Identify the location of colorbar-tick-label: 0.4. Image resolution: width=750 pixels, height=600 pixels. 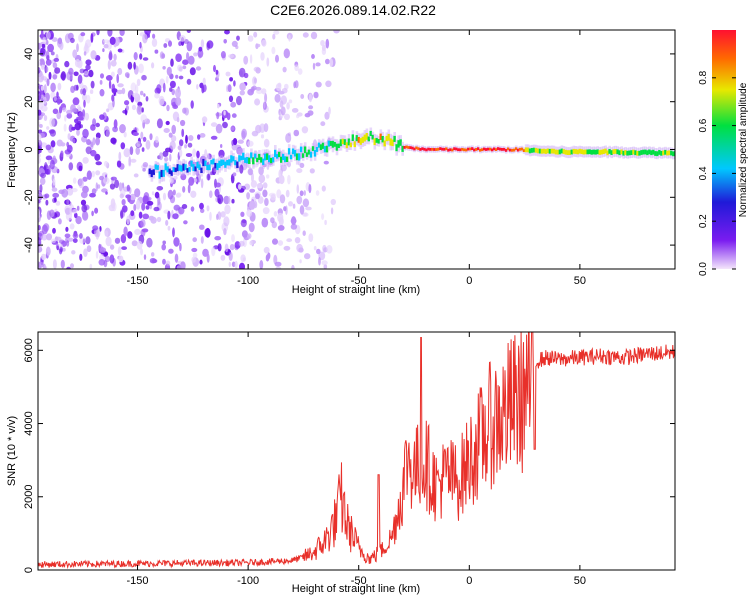
(703, 173).